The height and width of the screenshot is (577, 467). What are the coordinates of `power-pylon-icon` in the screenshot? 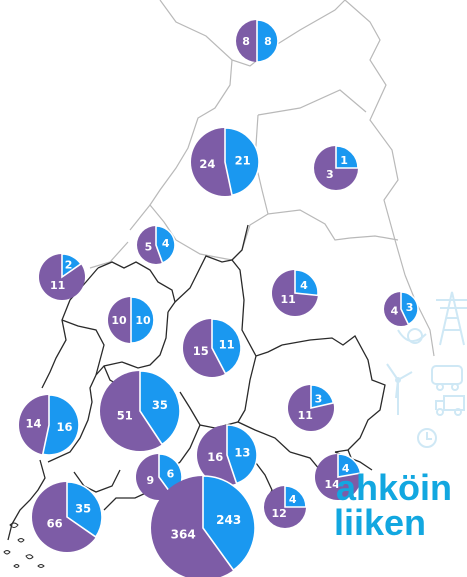 It's located at (451, 318).